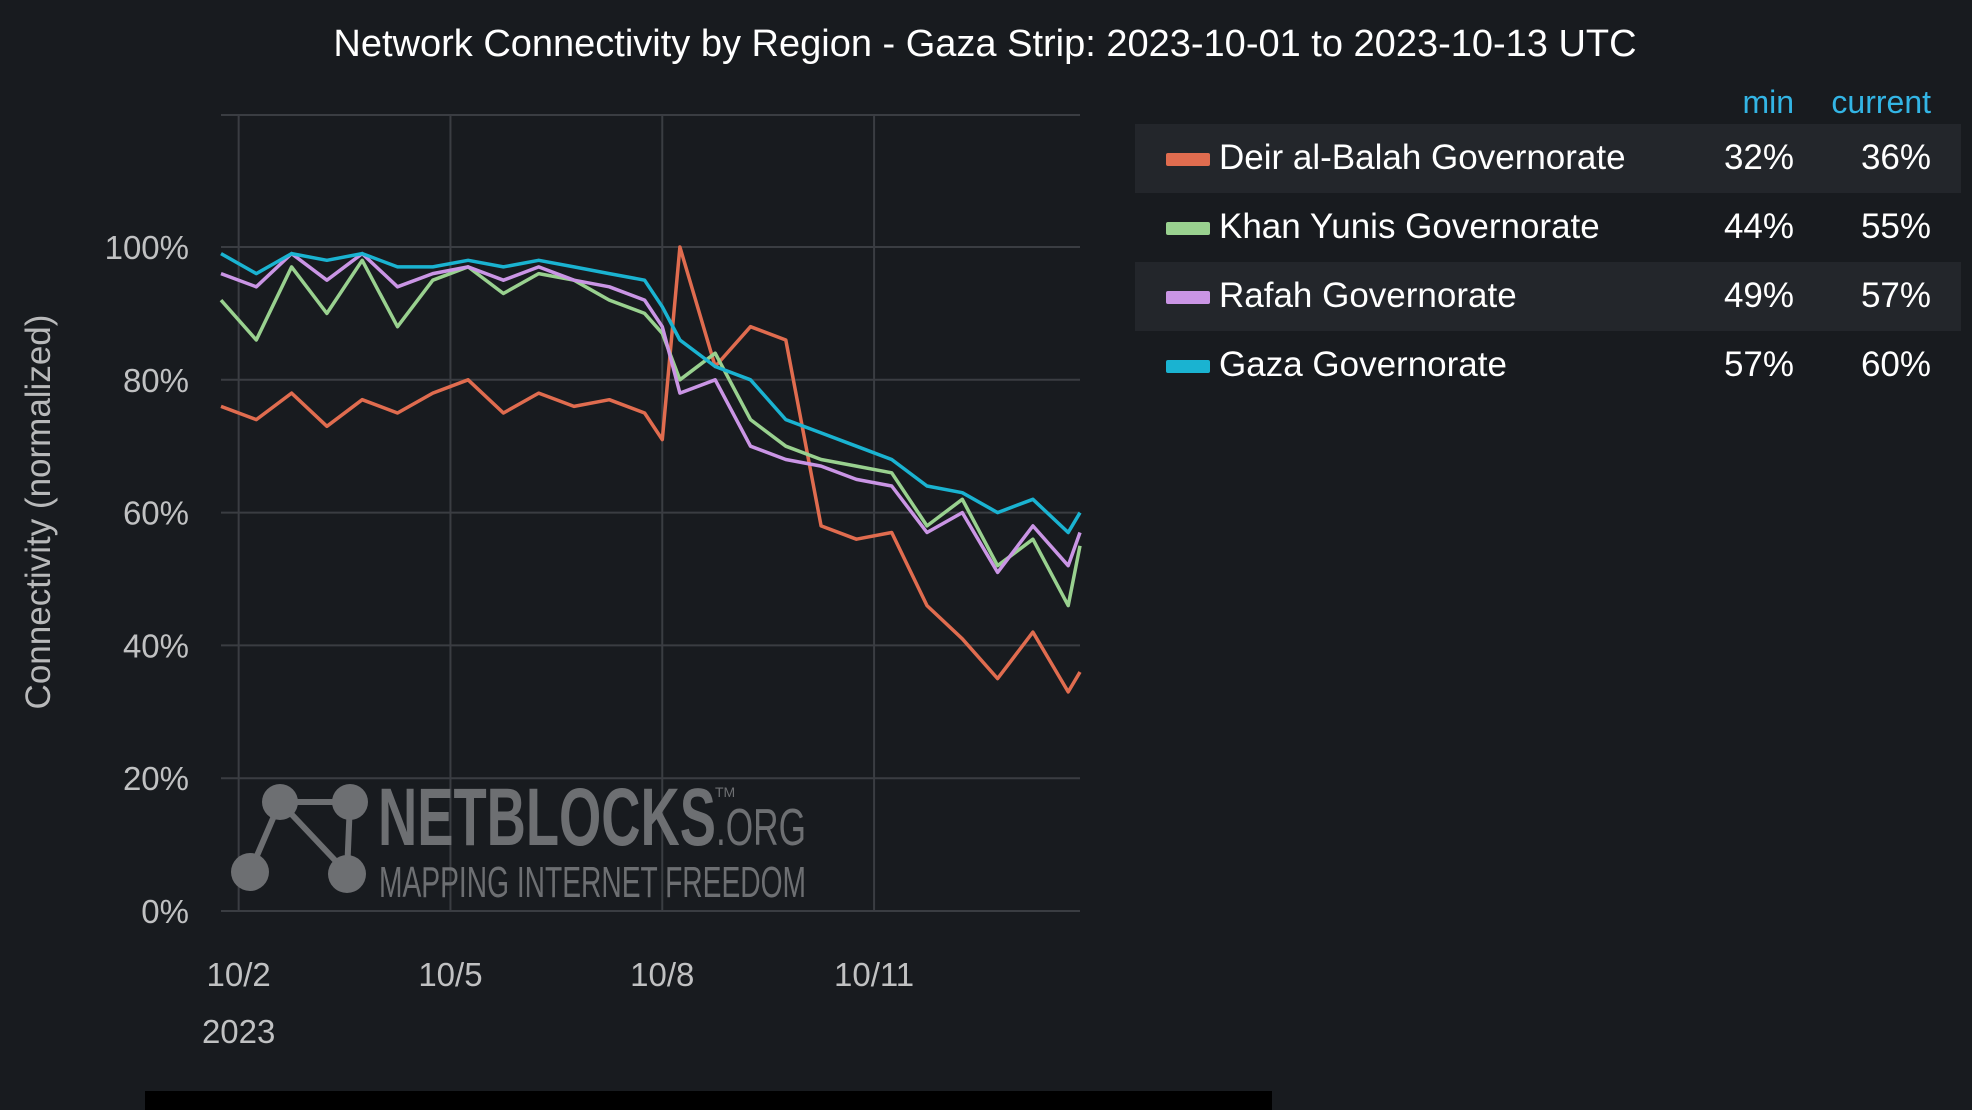 This screenshot has height=1110, width=1972. Describe the element at coordinates (156, 645) in the screenshot. I see `y-tick-label: 40%` at that location.